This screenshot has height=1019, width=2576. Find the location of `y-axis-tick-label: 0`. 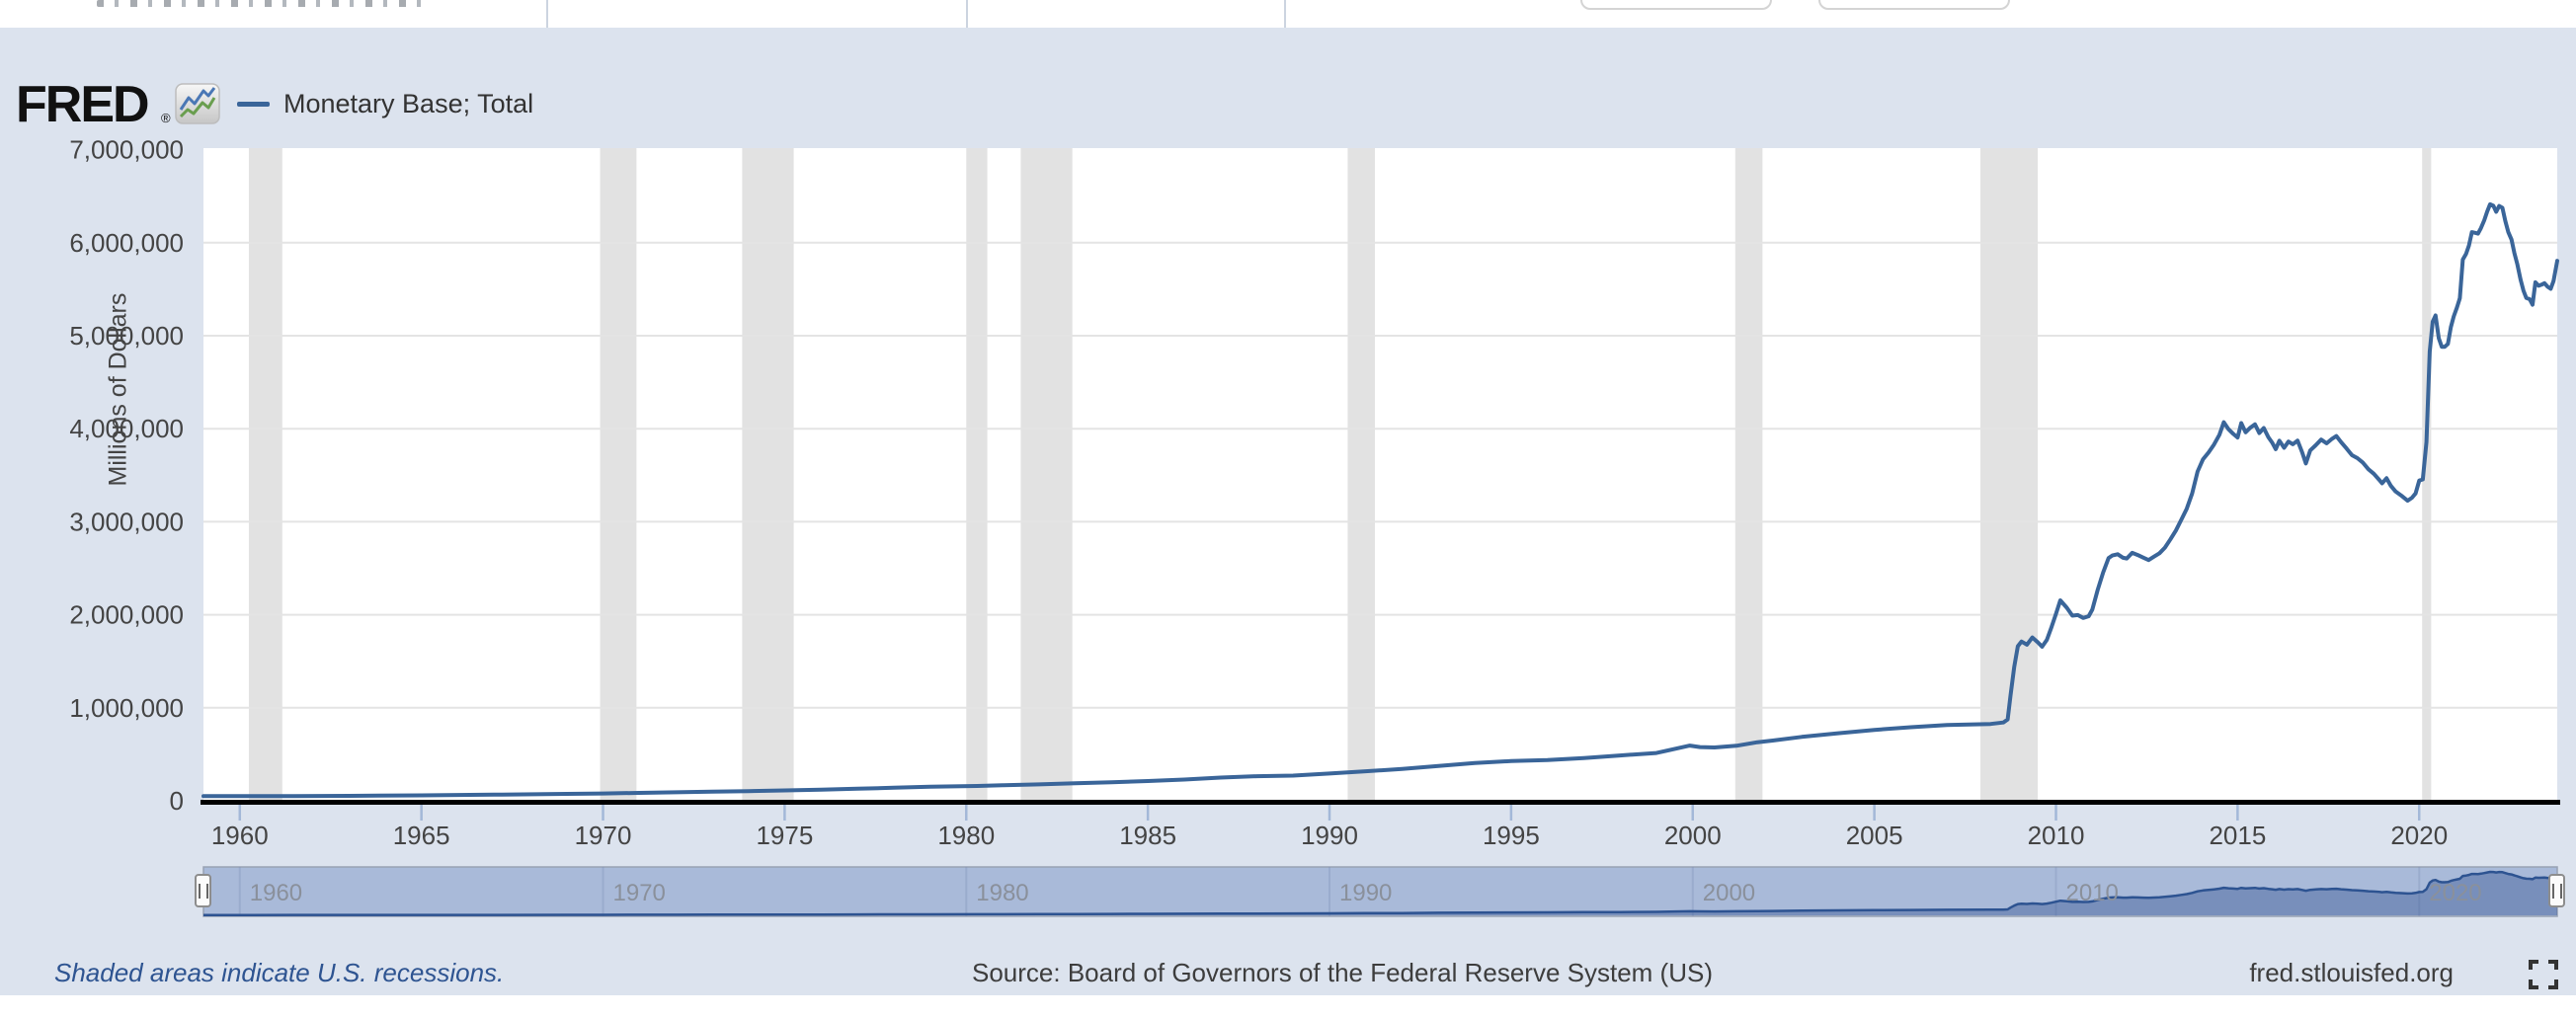

y-axis-tick-label: 0 is located at coordinates (177, 801).